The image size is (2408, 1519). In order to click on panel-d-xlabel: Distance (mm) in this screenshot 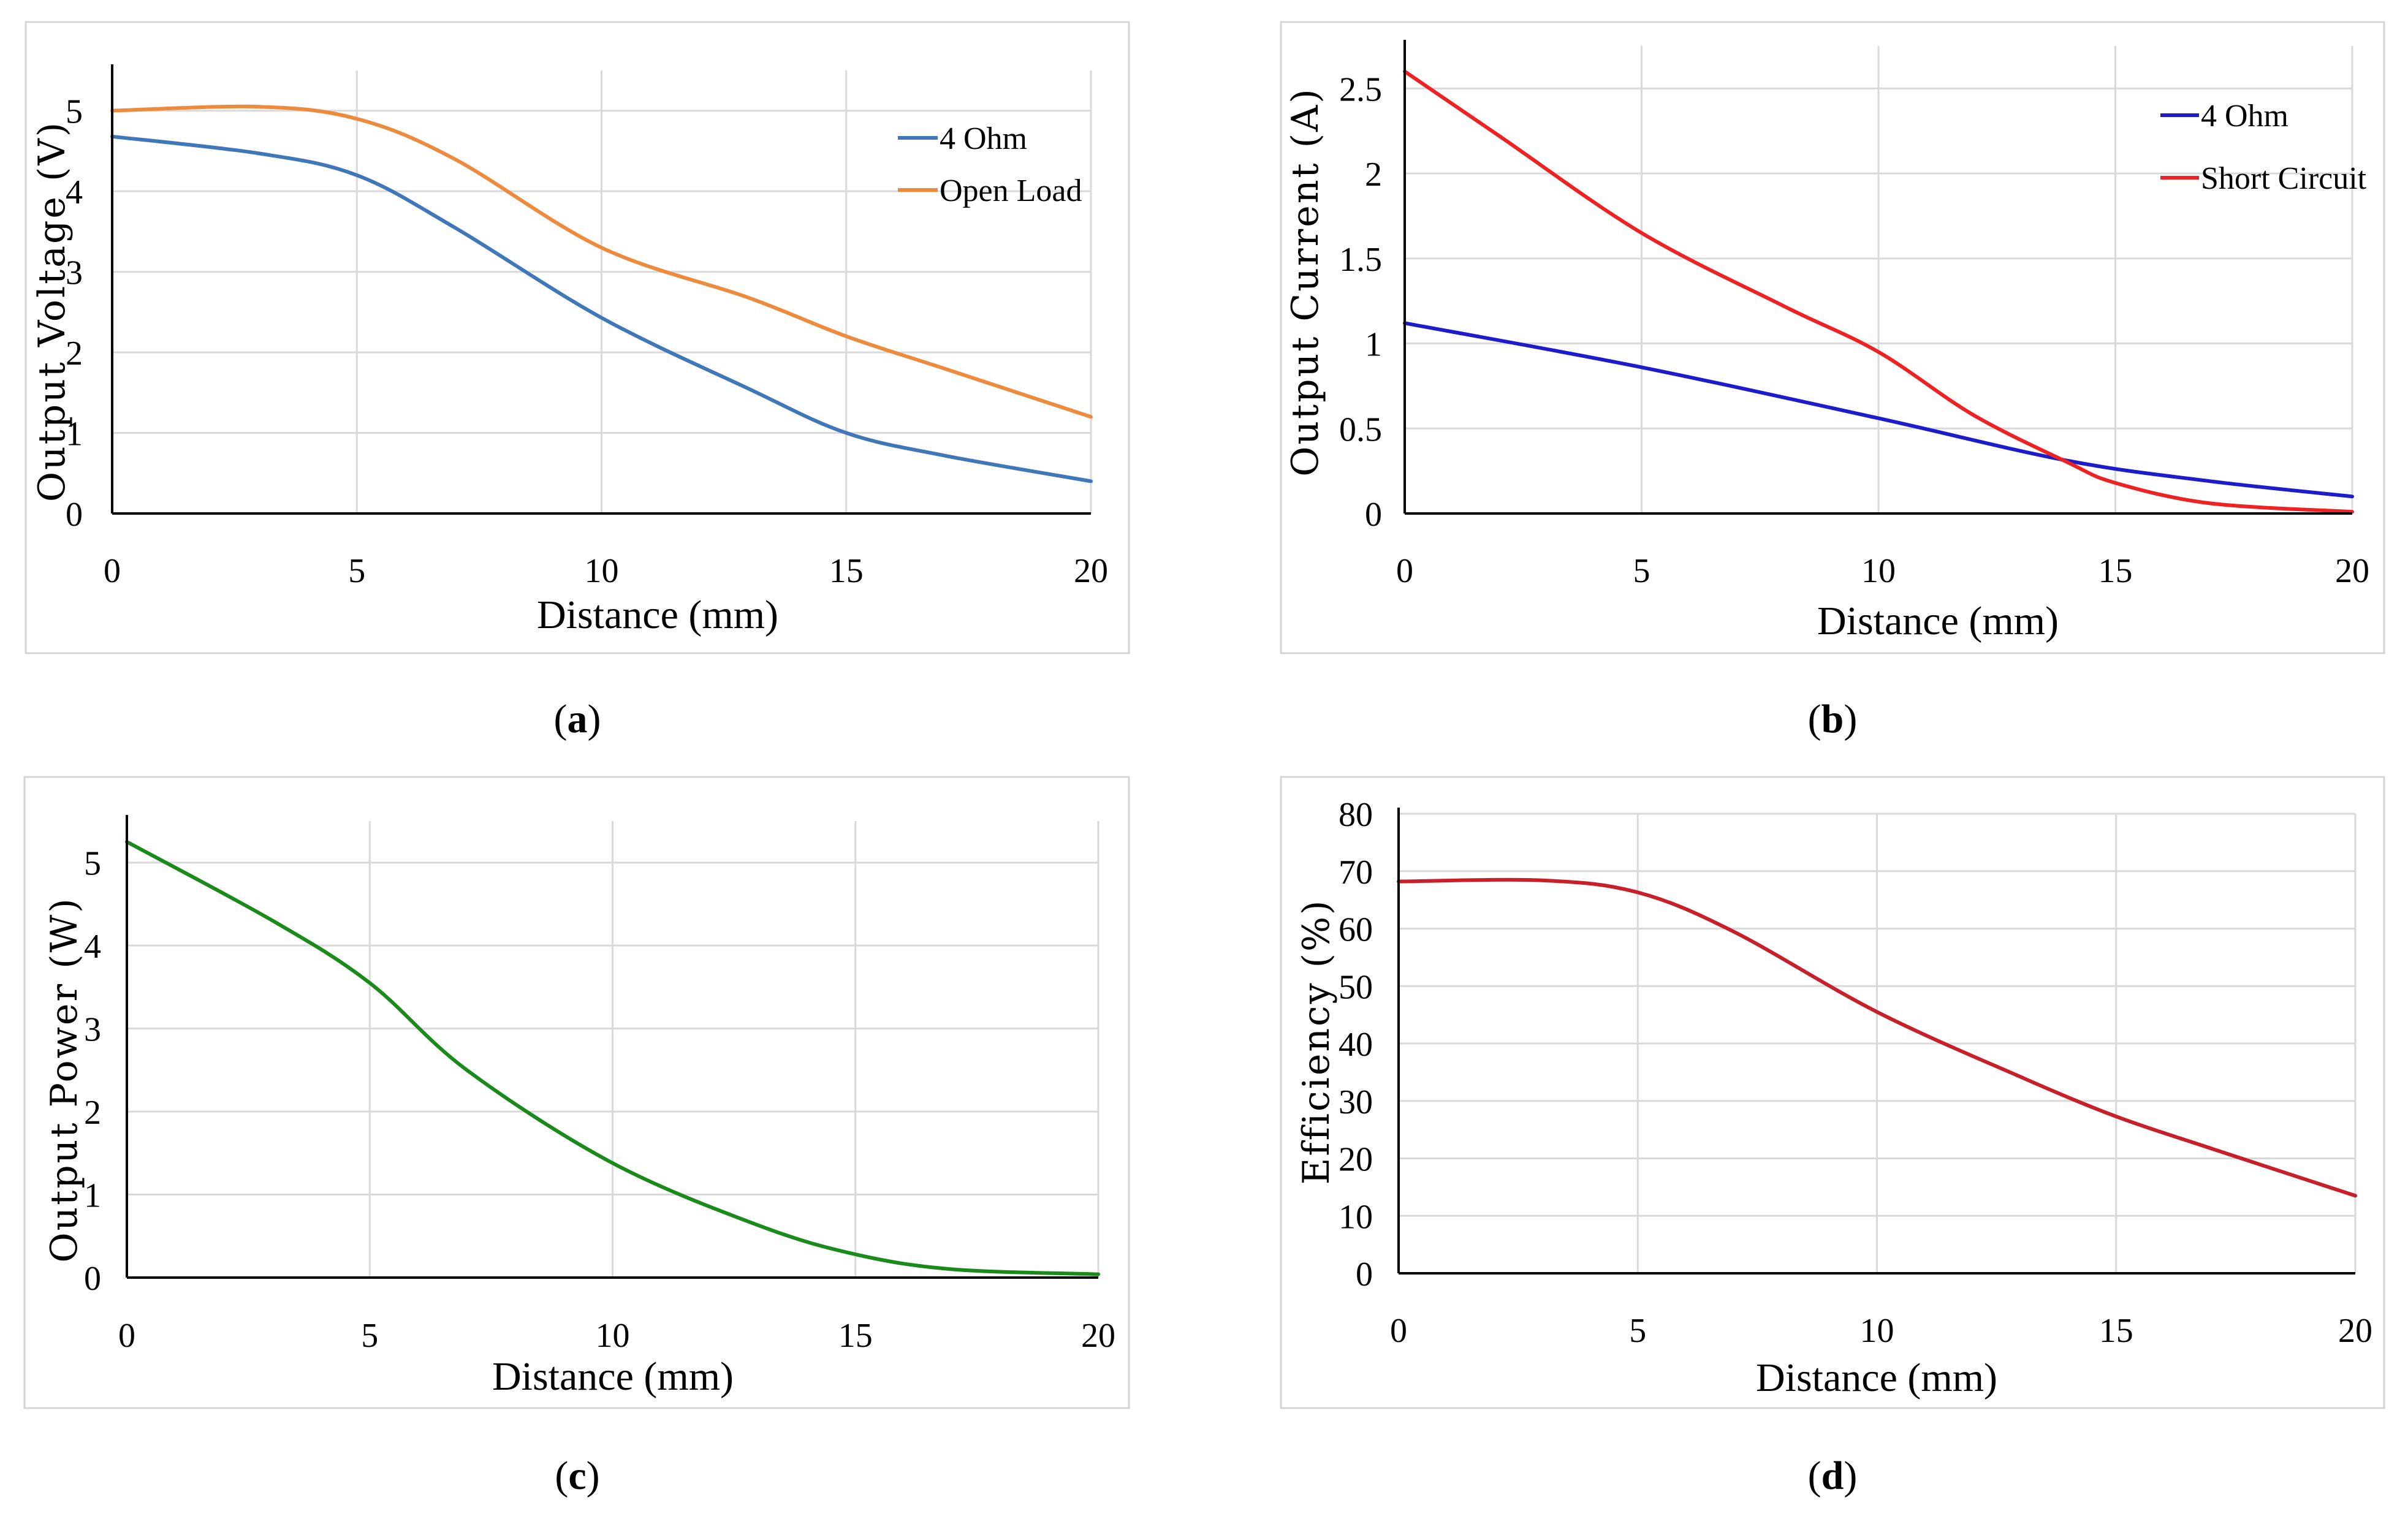, I will do `click(1877, 1377)`.